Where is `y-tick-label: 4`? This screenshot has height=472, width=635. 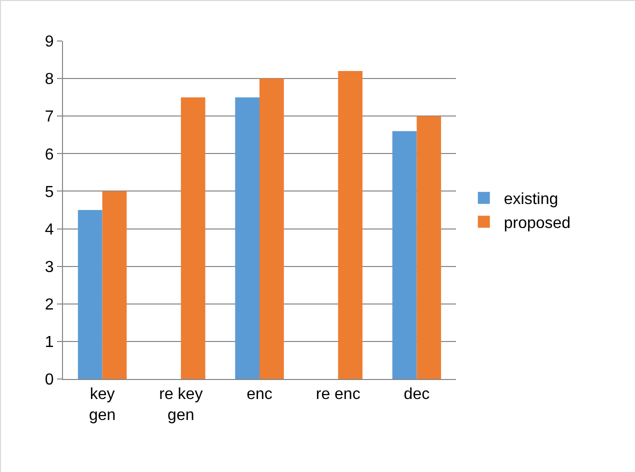 y-tick-label: 4 is located at coordinates (49, 229).